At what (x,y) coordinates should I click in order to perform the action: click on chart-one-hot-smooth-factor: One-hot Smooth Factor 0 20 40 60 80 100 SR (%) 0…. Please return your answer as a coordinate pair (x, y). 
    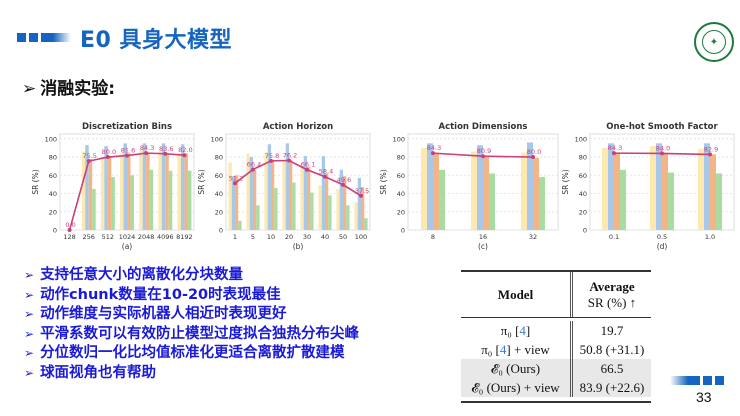
    Looking at the image, I should click on (650, 191).